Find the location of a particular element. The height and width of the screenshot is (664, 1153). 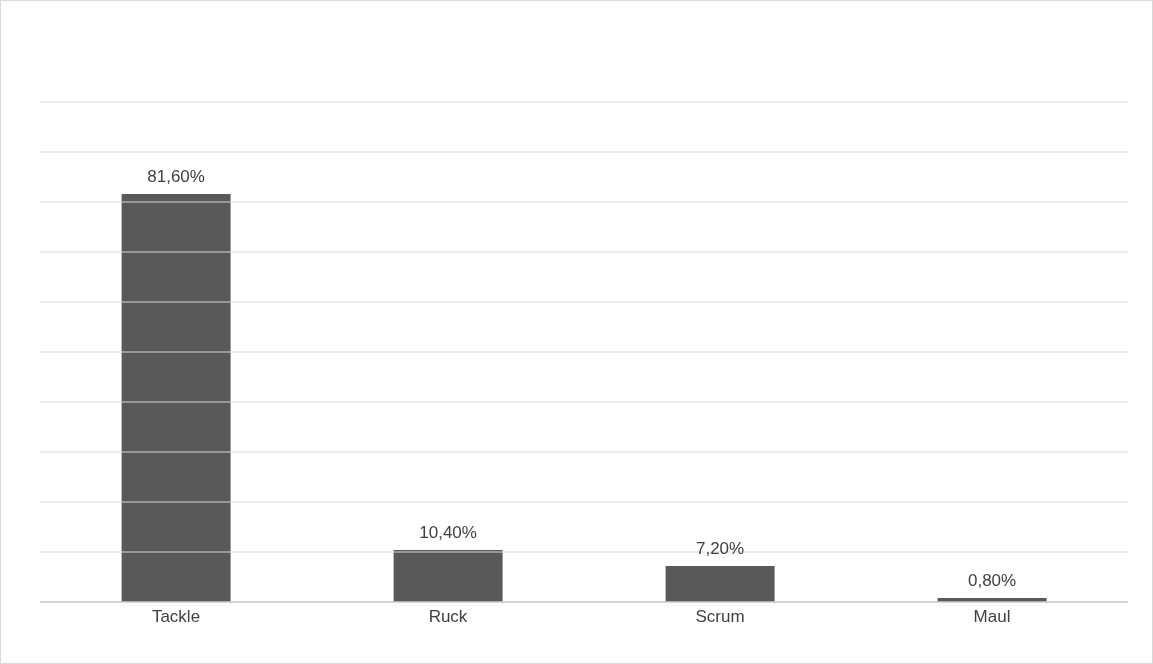

data-label: 81,60% is located at coordinates (176, 176).